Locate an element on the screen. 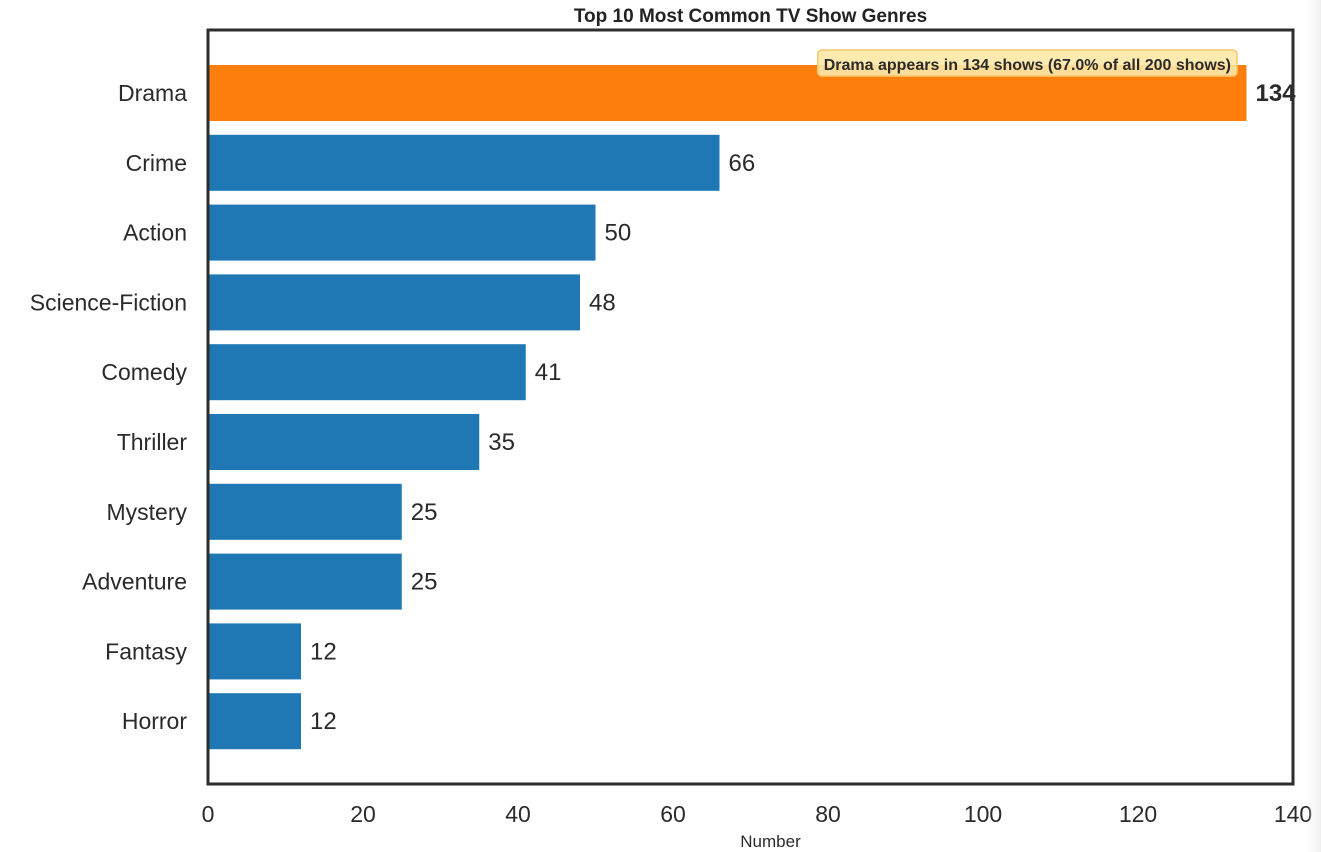  bar-adventure is located at coordinates (305, 581).